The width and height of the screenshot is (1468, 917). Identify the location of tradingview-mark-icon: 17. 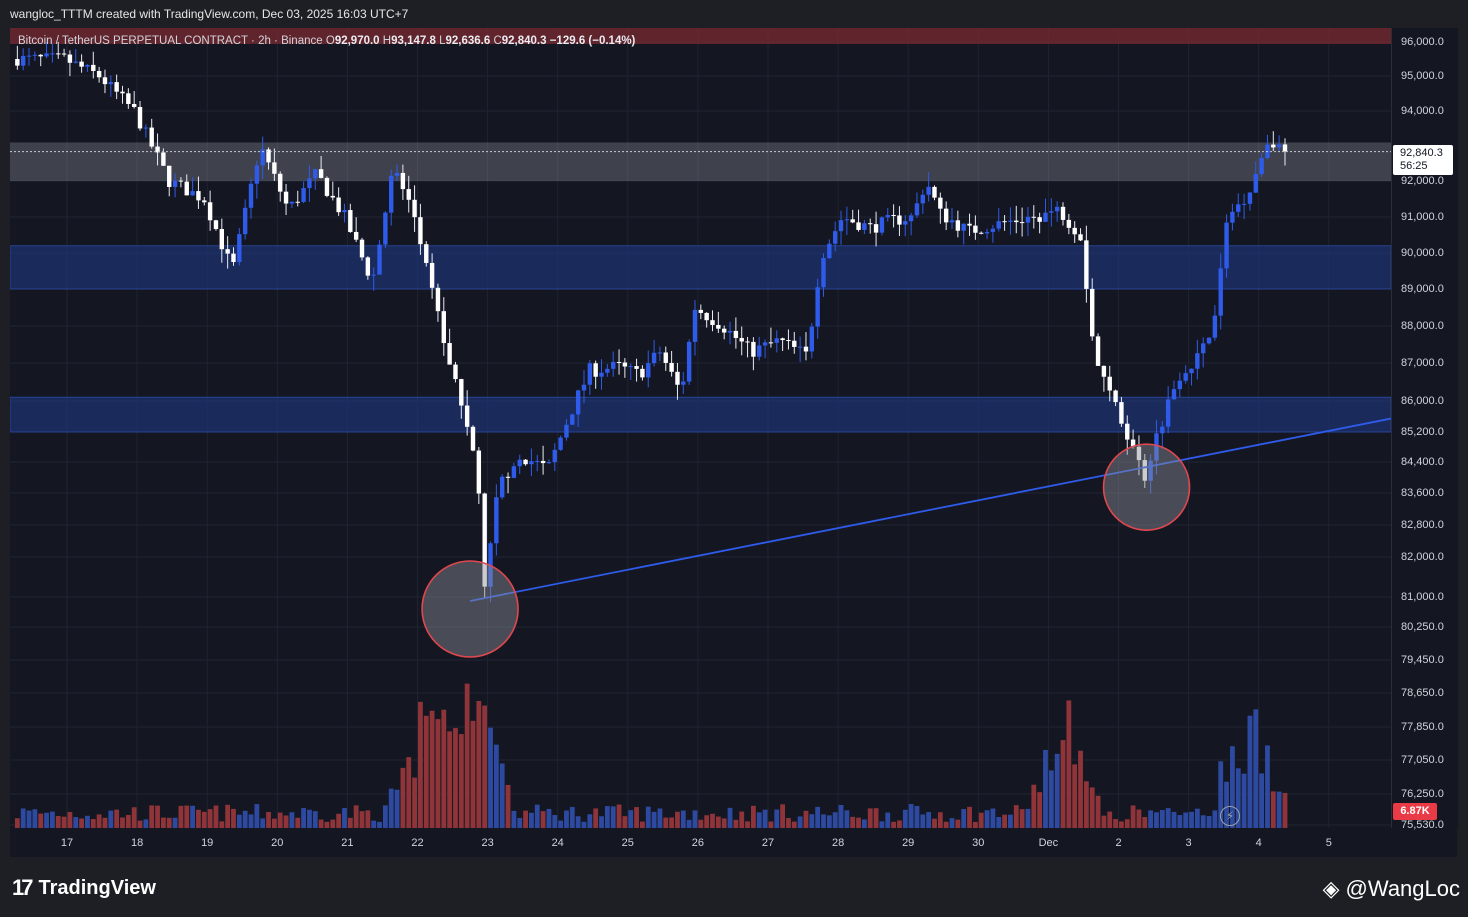
(23, 887).